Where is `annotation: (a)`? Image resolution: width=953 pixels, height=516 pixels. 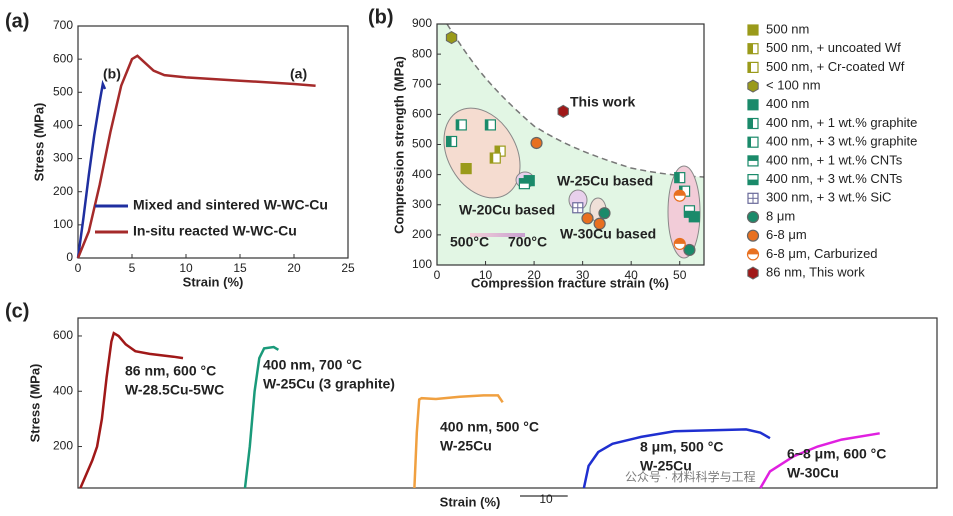 annotation: (a) is located at coordinates (298, 74).